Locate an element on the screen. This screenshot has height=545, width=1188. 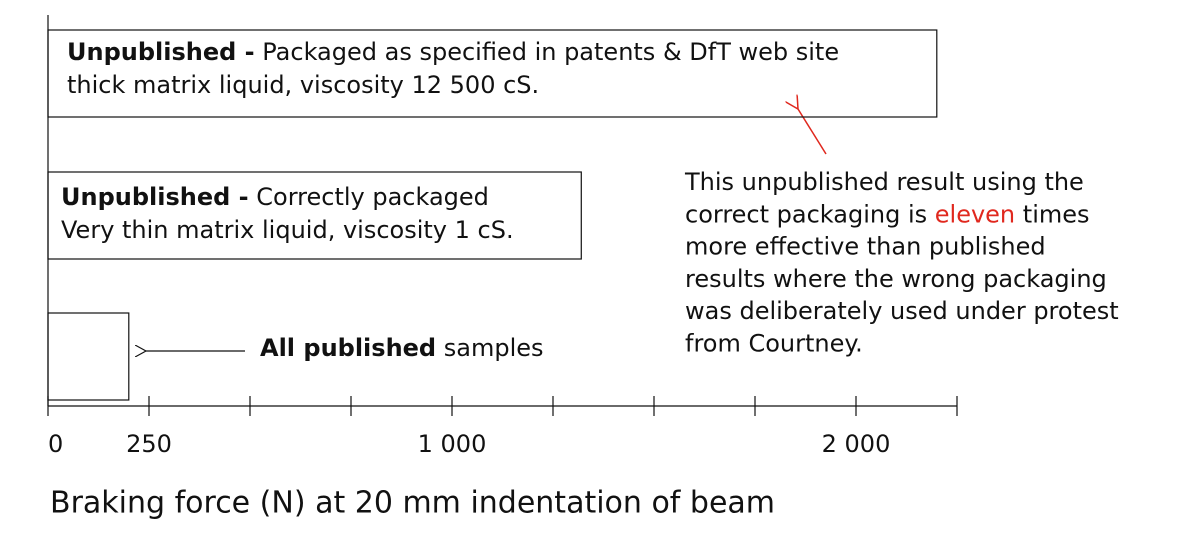
bar-label: All published samples is located at coordinates (402, 348).